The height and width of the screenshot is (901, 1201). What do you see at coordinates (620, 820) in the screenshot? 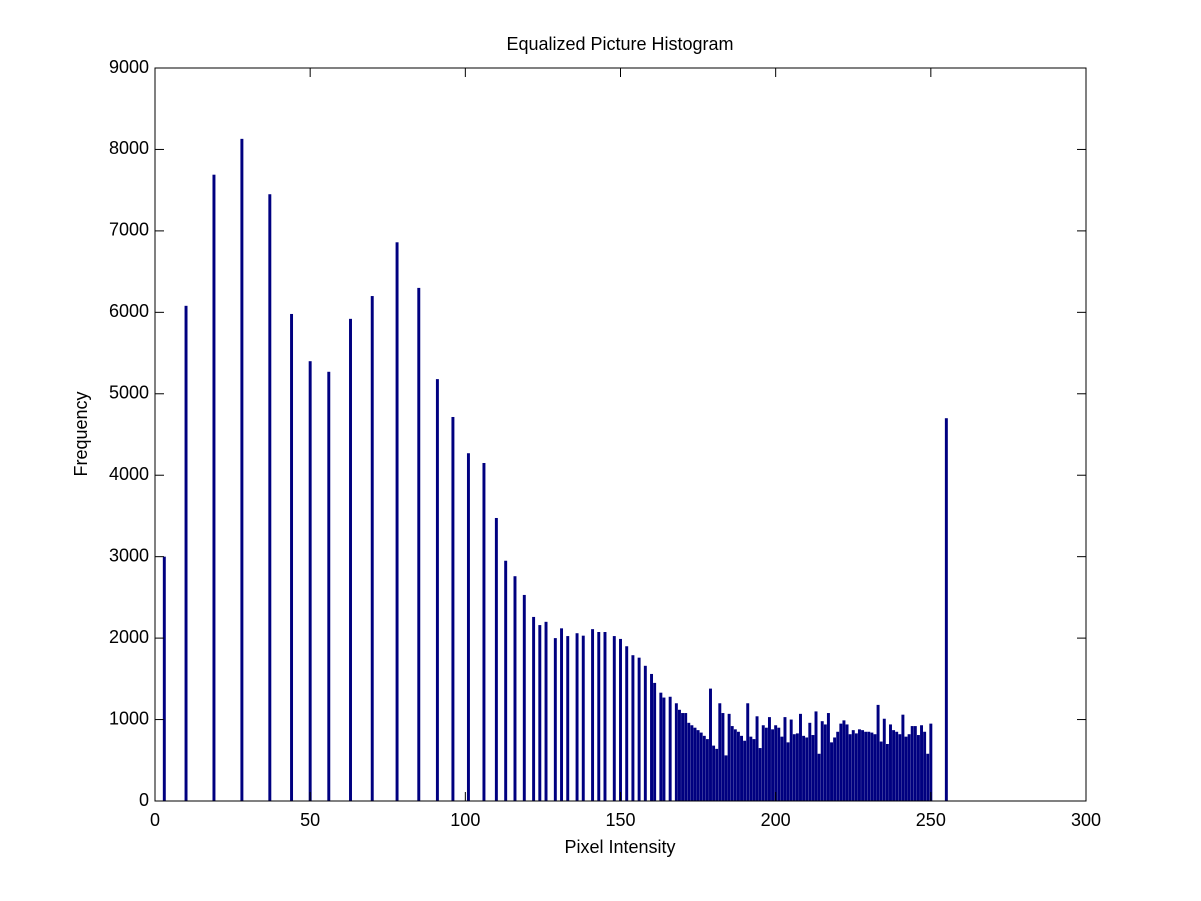
I see `x-tick-label: 150` at bounding box center [620, 820].